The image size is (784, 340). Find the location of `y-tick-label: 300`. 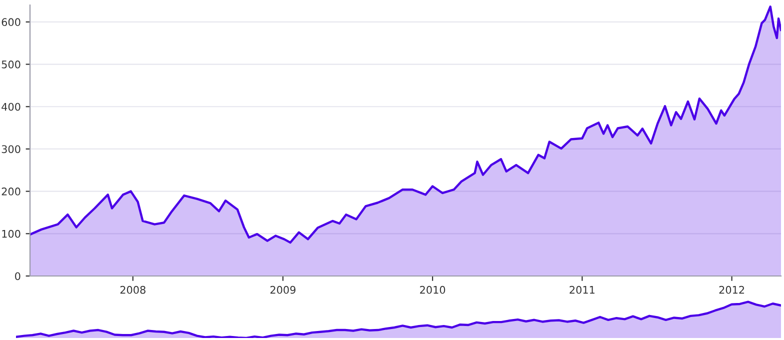

y-tick-label: 300 is located at coordinates (11, 149).